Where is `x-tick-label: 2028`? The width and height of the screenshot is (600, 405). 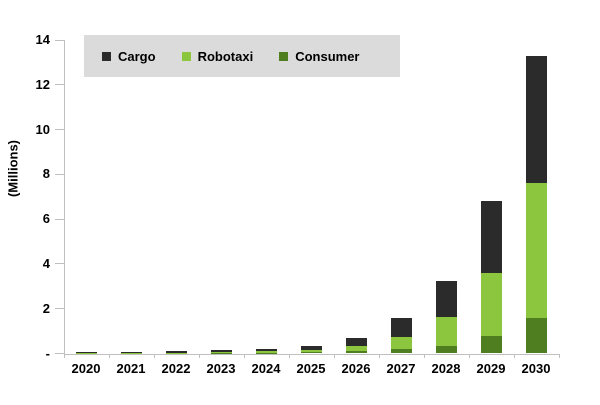
x-tick-label: 2028 is located at coordinates (446, 368).